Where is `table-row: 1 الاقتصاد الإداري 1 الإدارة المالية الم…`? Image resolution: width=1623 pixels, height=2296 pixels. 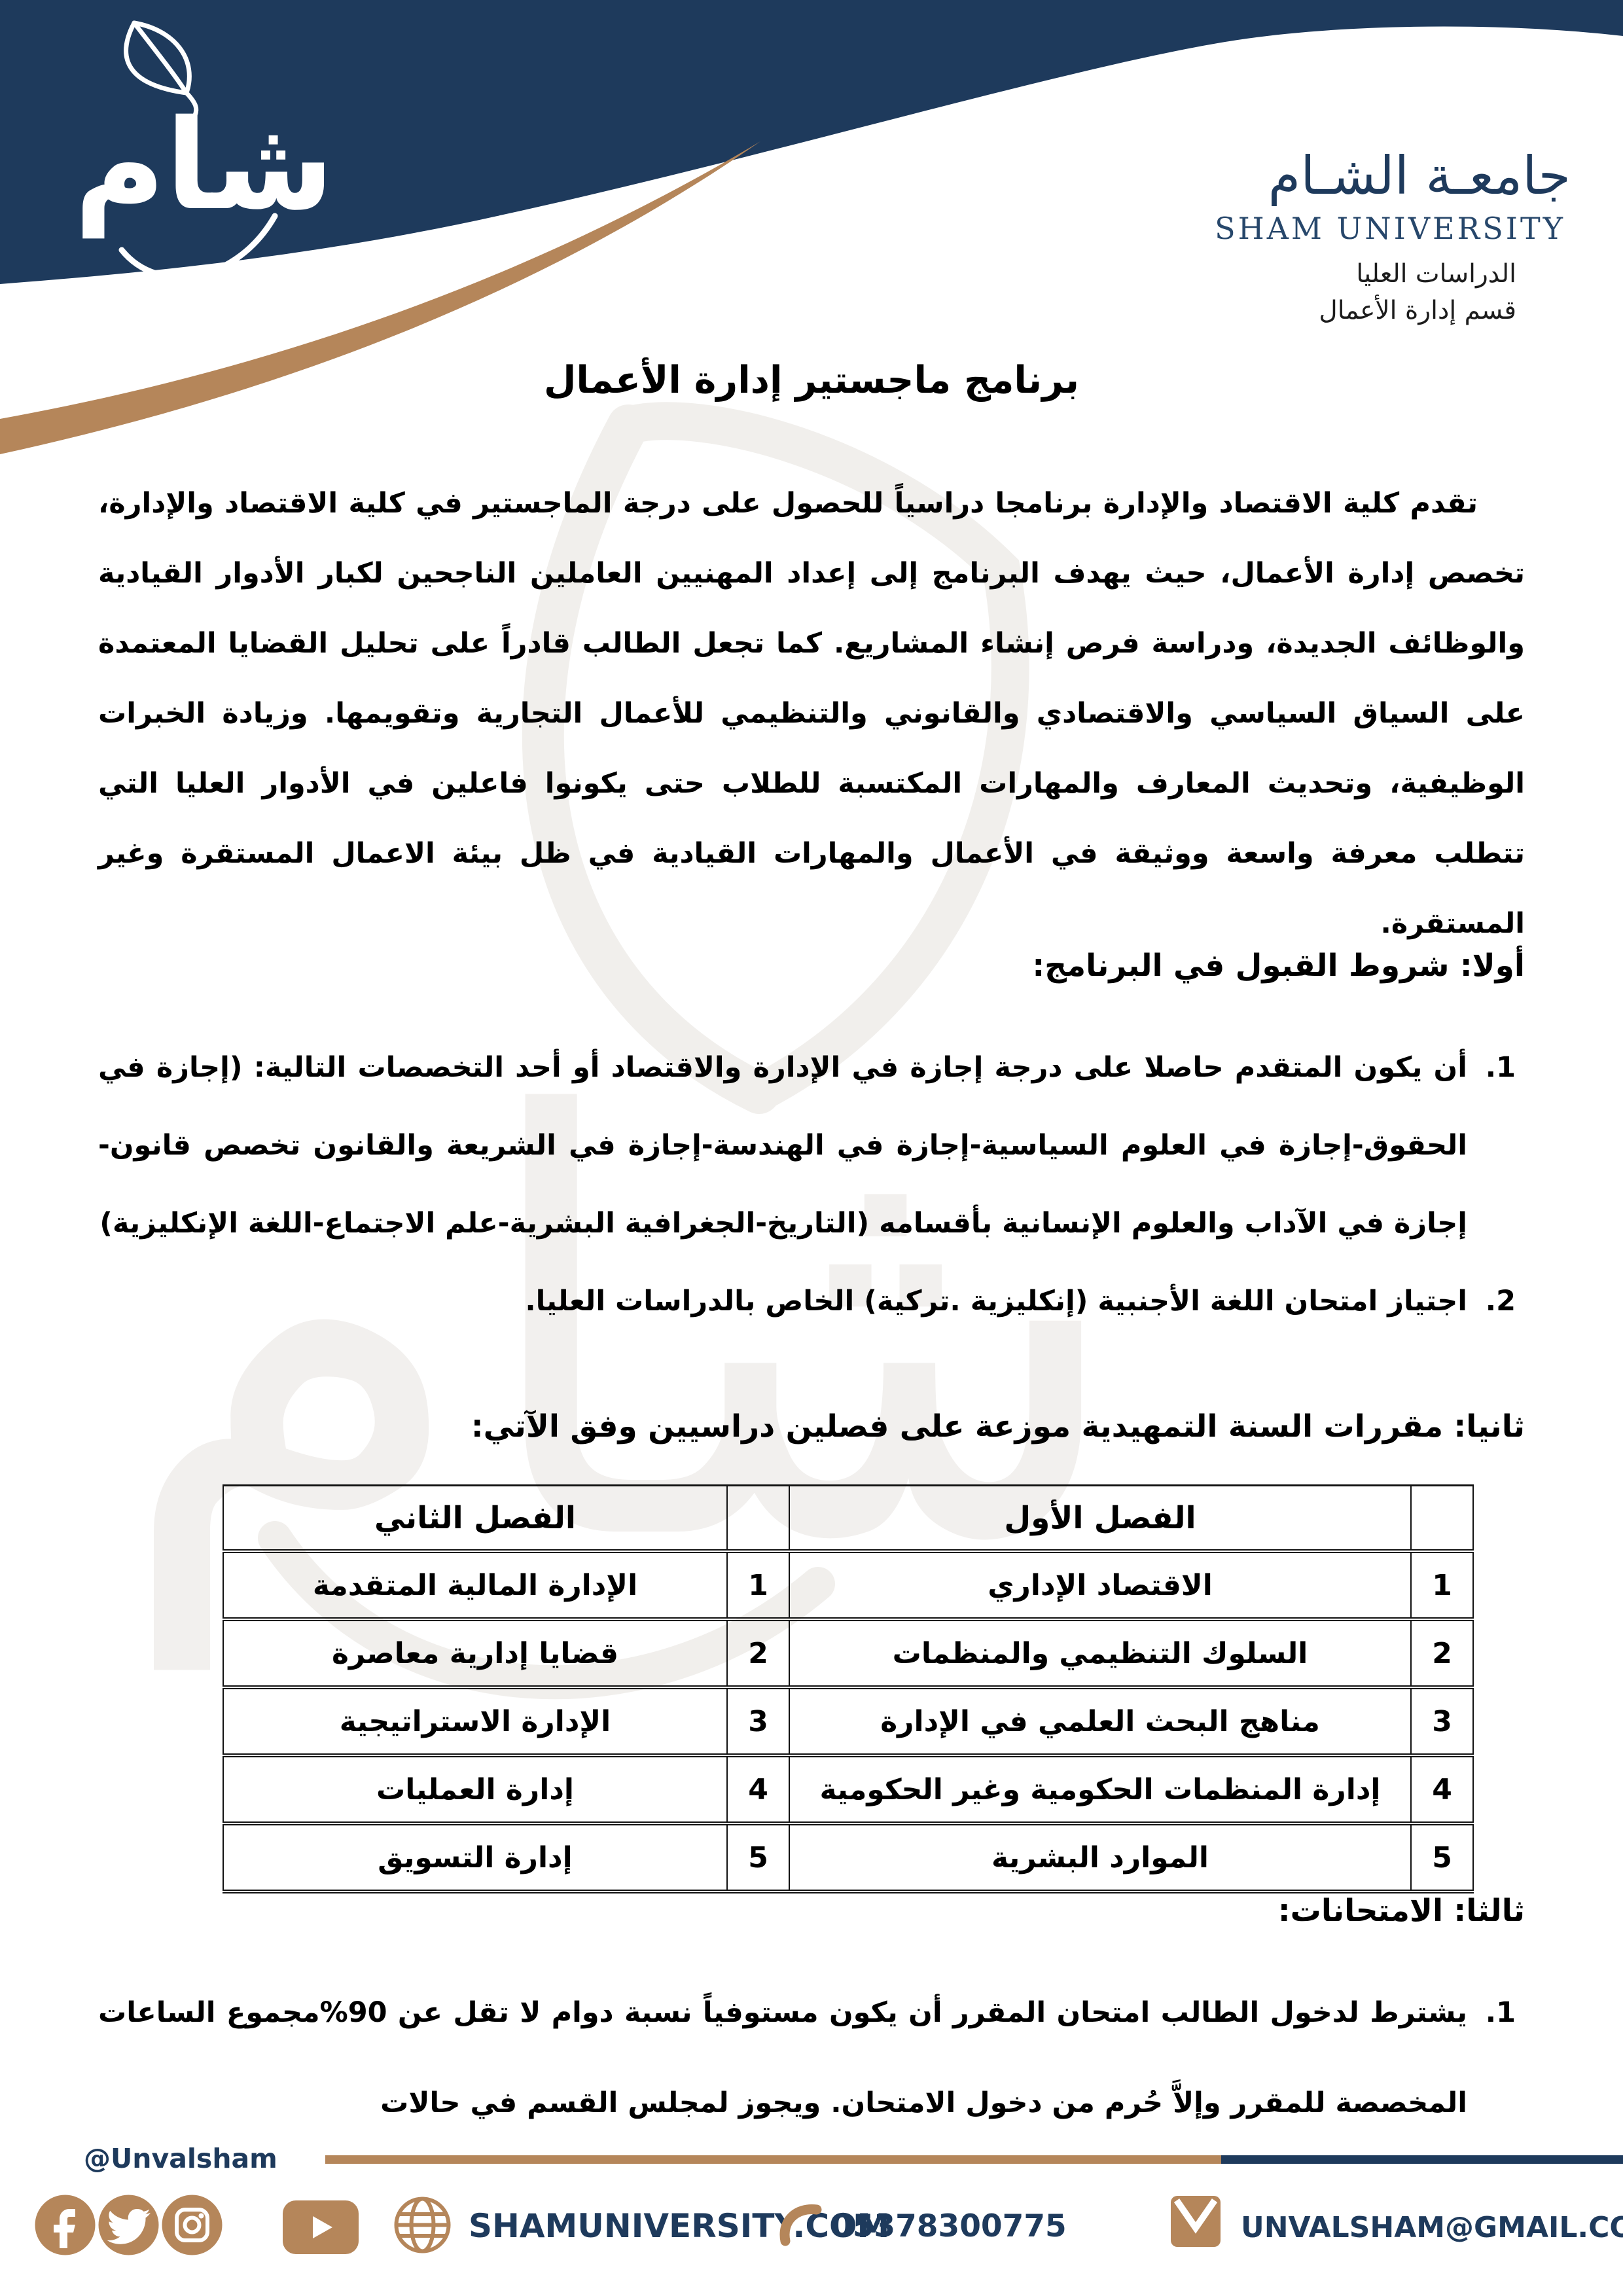
table-row: 1 الاقتصاد الإداري 1 الإدارة المالية الم… is located at coordinates (849, 1585).